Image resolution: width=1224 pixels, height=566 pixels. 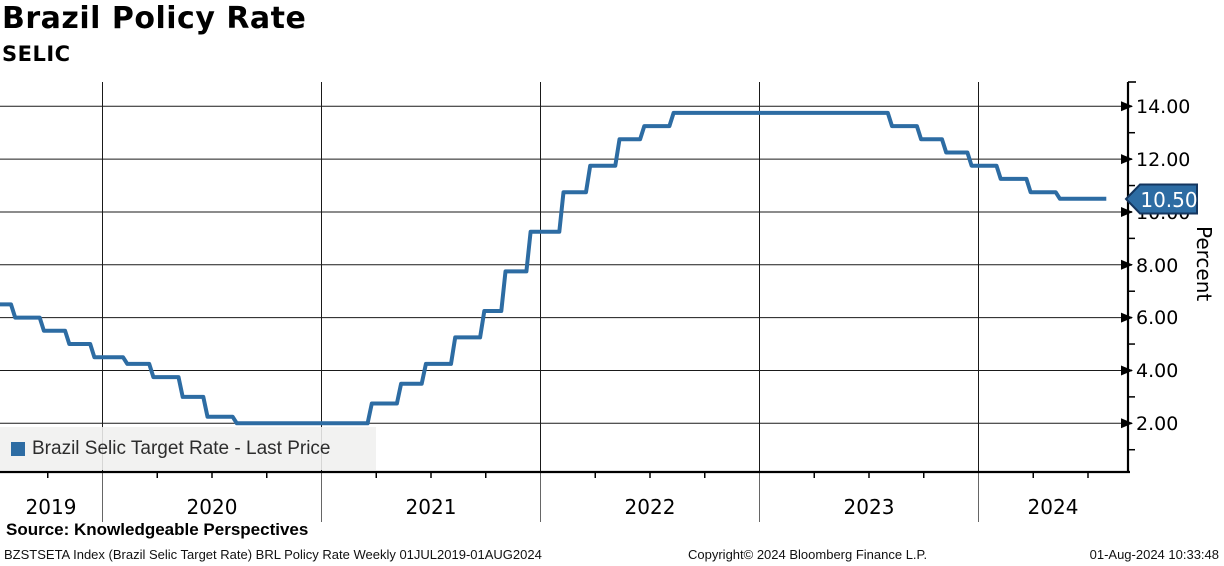 I want to click on legend: Brazil Selic Target Rate - Last Price, so click(x=188, y=448).